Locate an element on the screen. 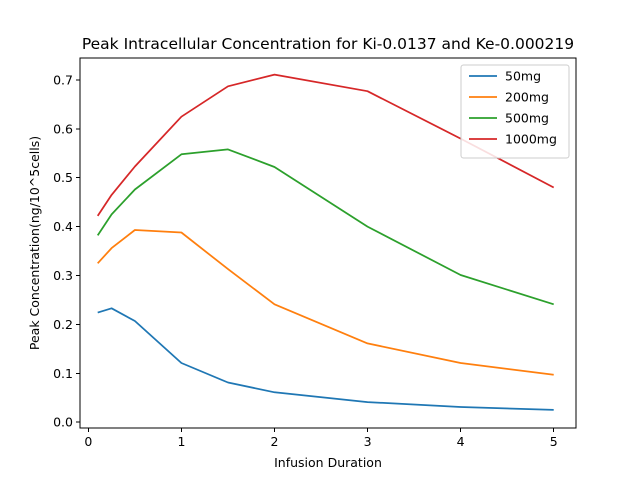 The width and height of the screenshot is (640, 480). y-tick-label: 0.5 is located at coordinates (63, 177).